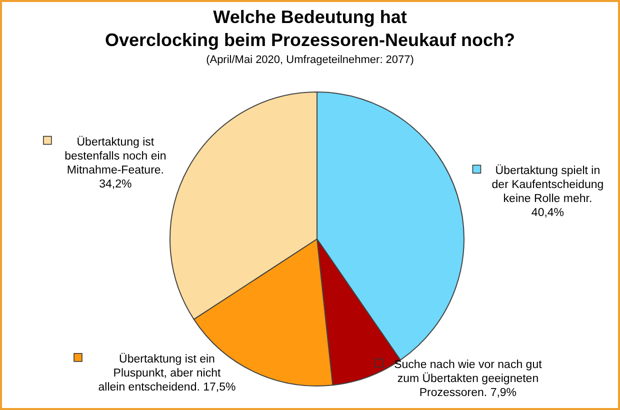 Image resolution: width=620 pixels, height=410 pixels. I want to click on chart-title: Welche Bedeutung hat Overclocking beim Prozessoren-Neukauf noch?, so click(310, 29).